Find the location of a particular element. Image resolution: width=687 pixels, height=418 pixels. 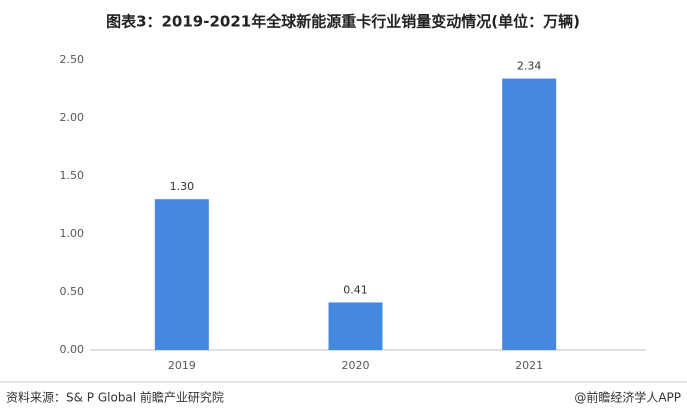

y-tick-label: 1.00 is located at coordinates (72, 233).